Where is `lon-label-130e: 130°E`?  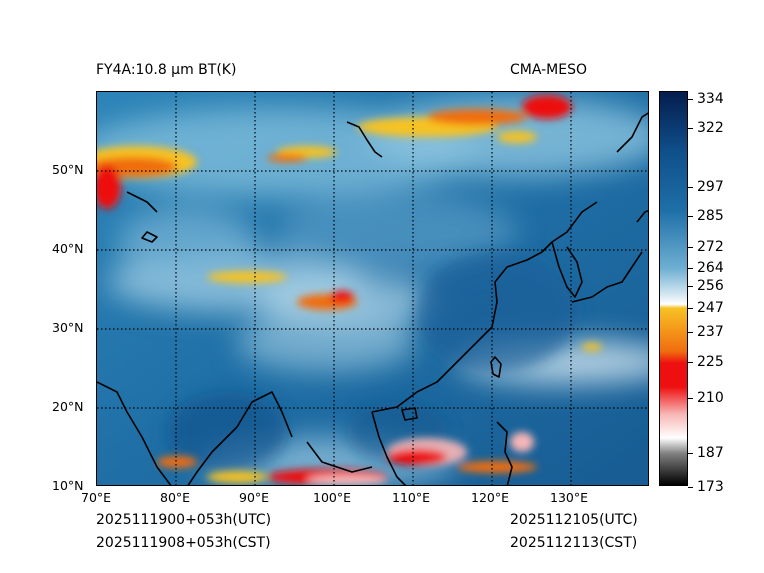 lon-label-130e: 130°E is located at coordinates (569, 497).